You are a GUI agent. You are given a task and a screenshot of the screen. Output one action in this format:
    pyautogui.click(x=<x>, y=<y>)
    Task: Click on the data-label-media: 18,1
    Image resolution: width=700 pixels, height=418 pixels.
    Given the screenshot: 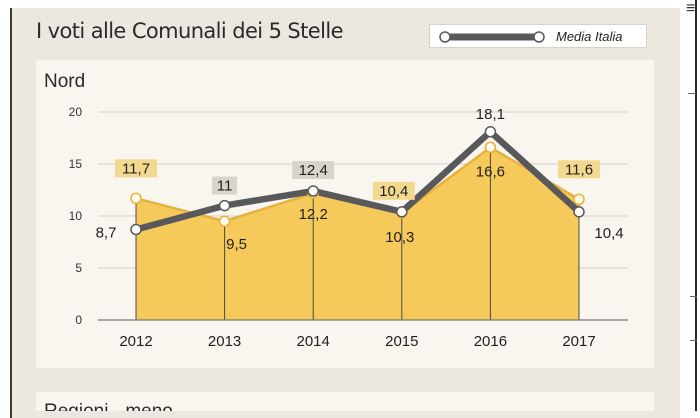 What is the action you would take?
    pyautogui.click(x=490, y=114)
    